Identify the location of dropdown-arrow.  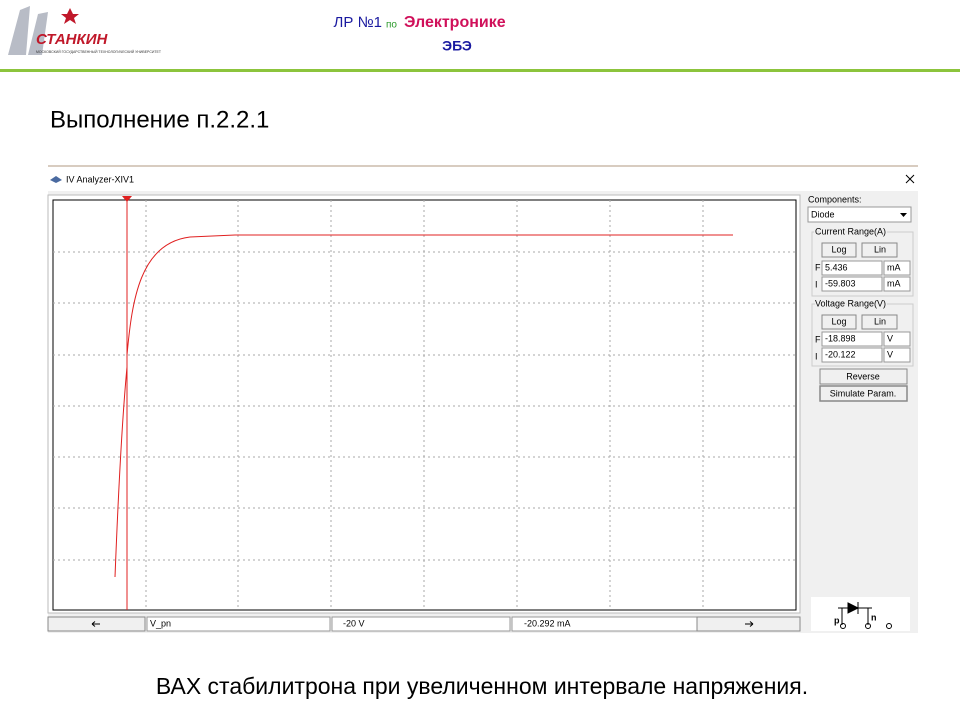
(903, 215).